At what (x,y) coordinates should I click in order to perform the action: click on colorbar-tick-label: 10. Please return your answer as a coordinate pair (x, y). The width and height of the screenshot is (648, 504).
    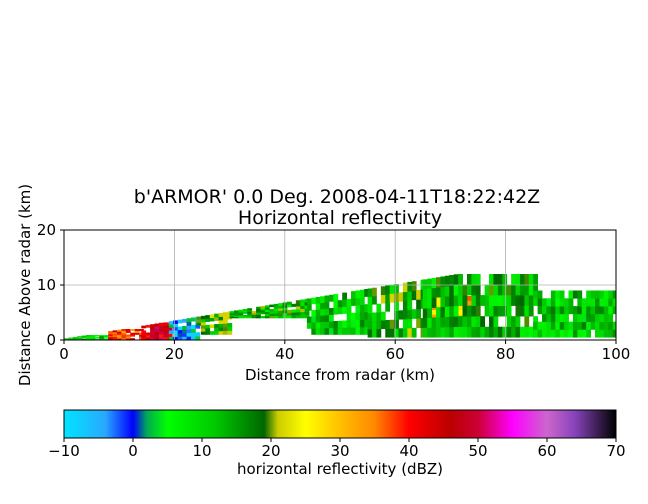
    Looking at the image, I should click on (201, 451).